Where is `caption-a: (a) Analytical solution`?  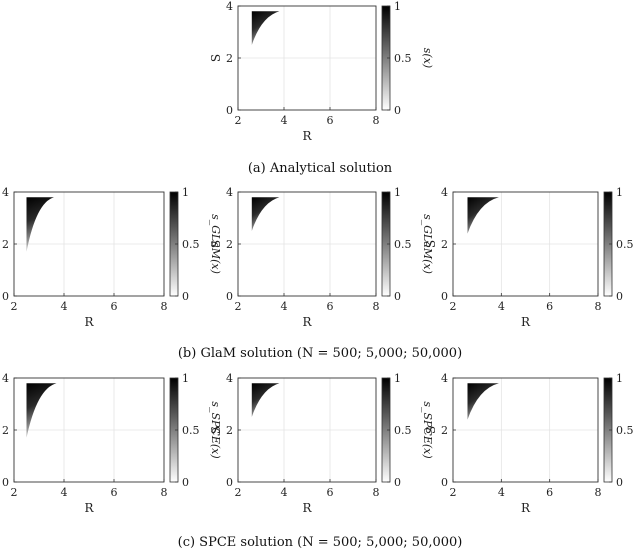
caption-a: (a) Analytical solution is located at coordinates (320, 168).